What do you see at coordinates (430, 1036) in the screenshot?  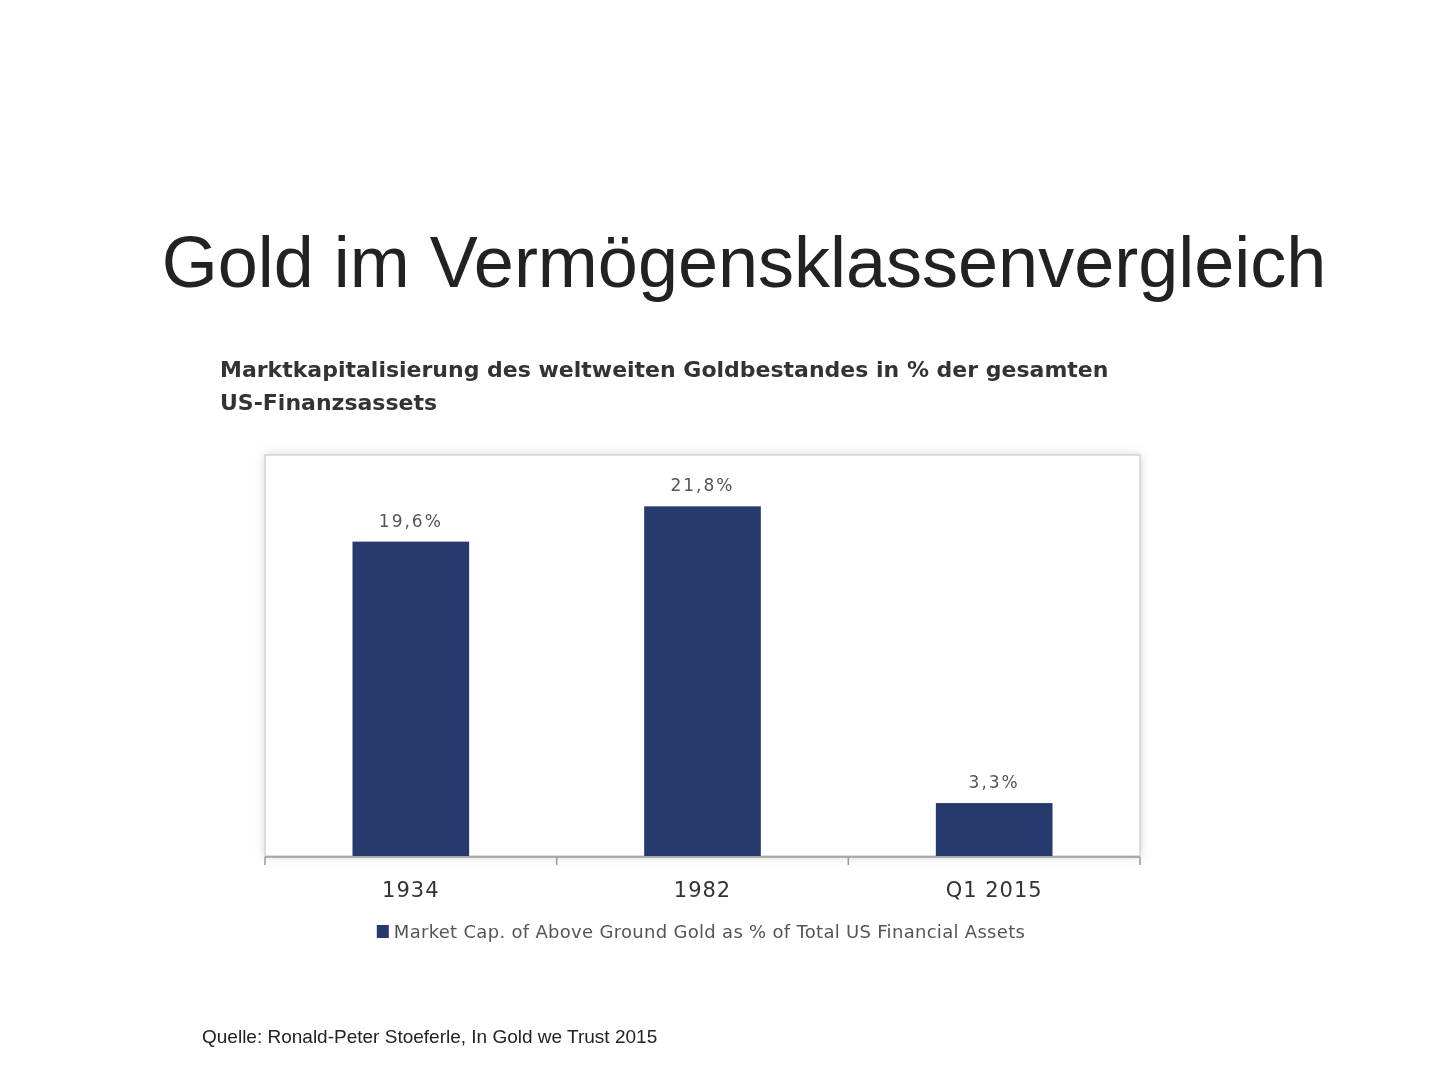 I see `source-note: Quelle: Ronald-Peter Stoeferle, In Gold we Trust 2015` at bounding box center [430, 1036].